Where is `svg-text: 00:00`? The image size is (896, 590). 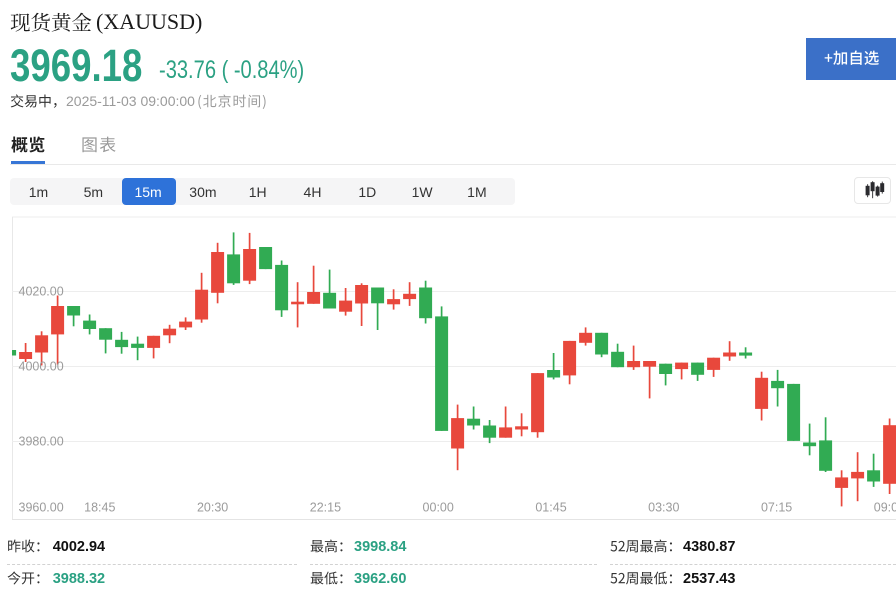 svg-text: 00:00 is located at coordinates (438, 507).